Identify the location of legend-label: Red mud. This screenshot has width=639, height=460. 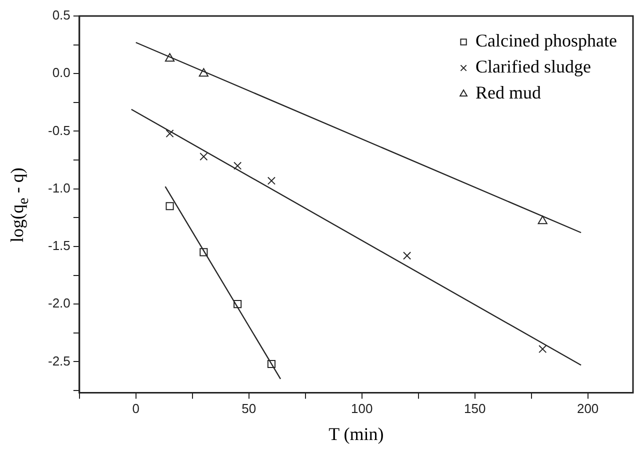
(509, 92).